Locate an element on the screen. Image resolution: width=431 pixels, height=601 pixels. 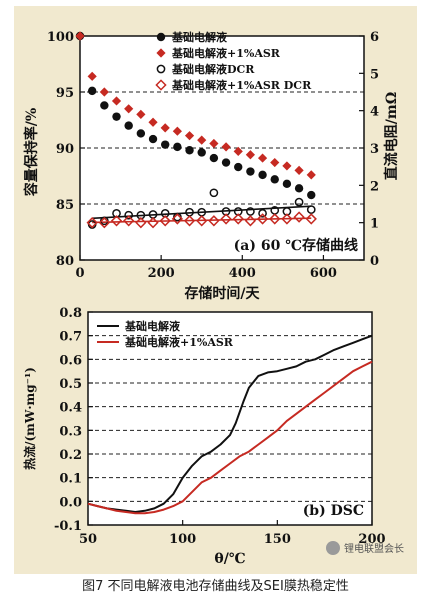
y-tick-label-b: 0.3 is located at coordinates (70, 431).